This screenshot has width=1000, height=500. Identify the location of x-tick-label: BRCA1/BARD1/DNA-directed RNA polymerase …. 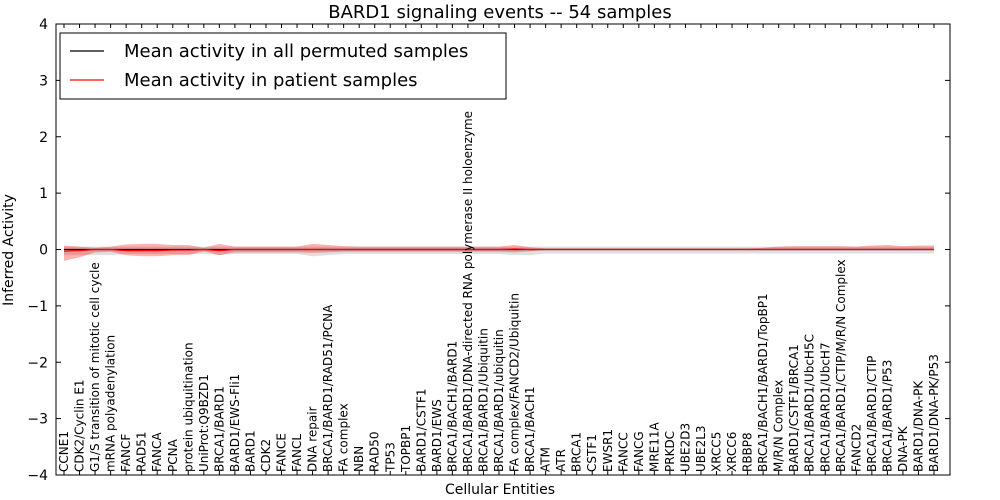
(468, 291).